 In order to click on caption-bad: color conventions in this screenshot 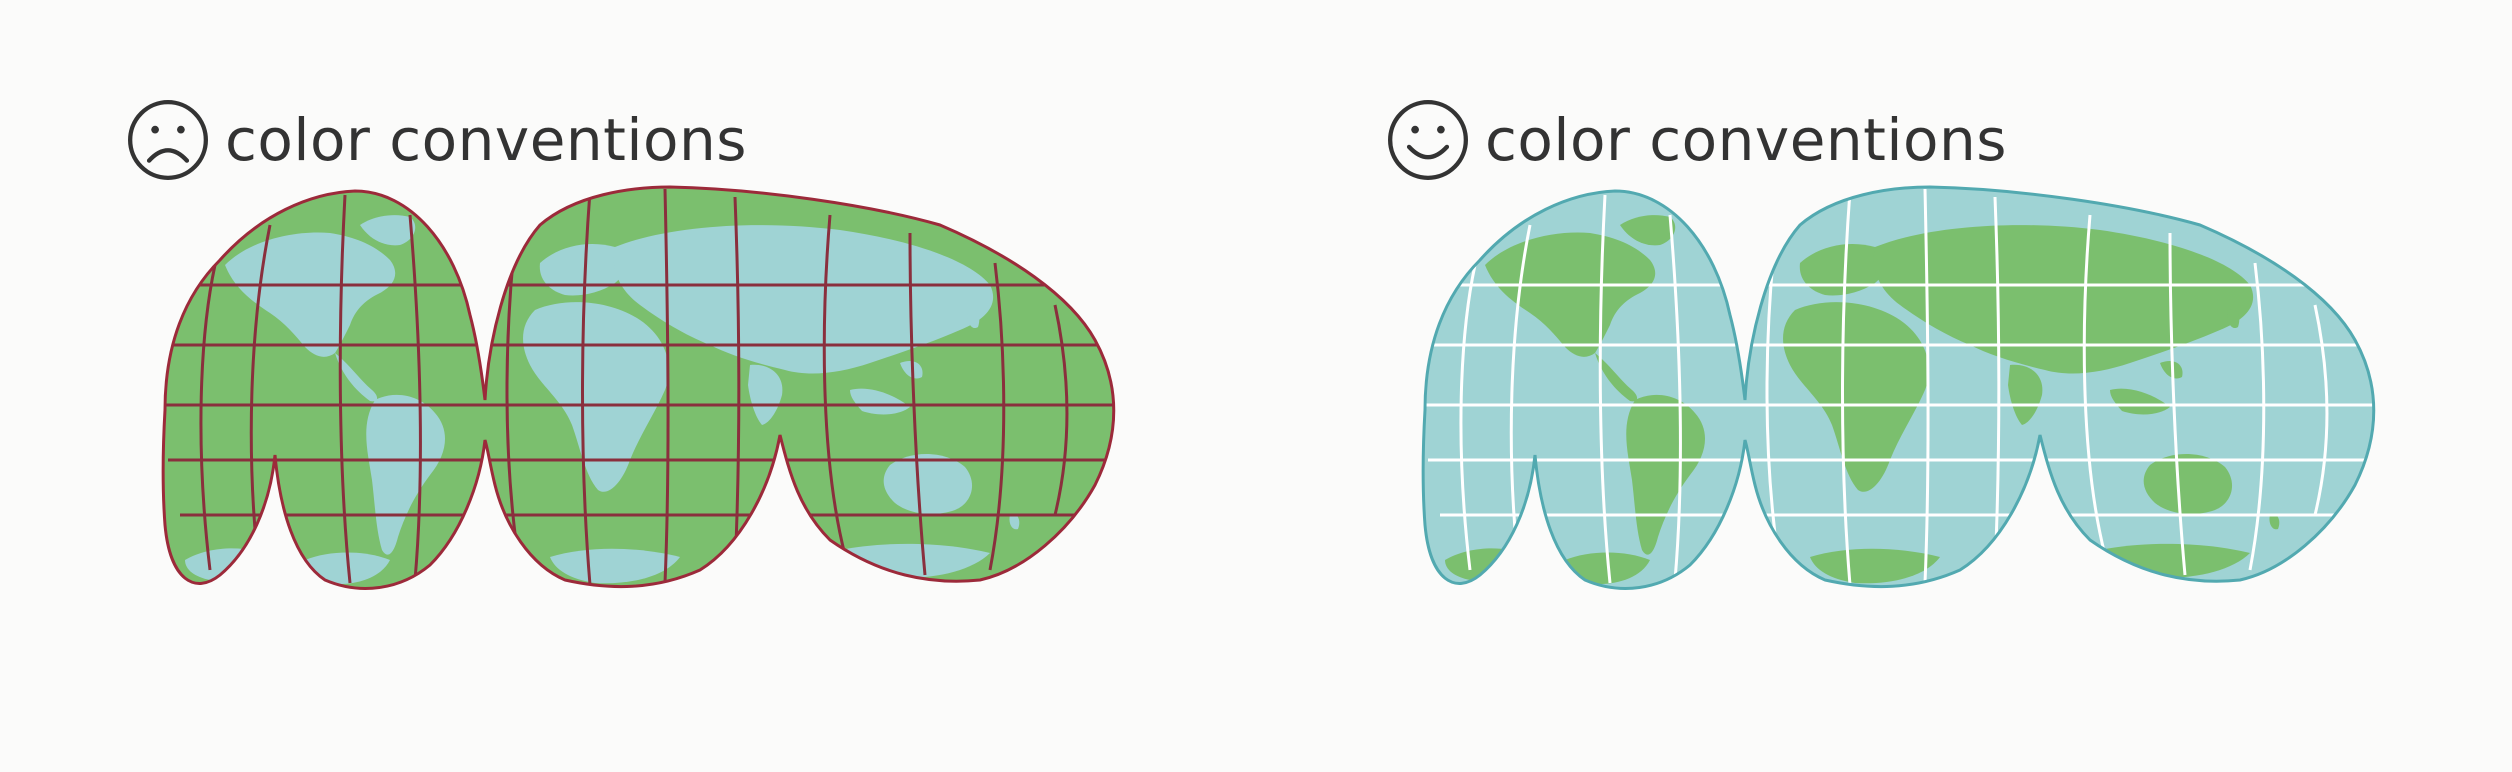, I will do `click(436, 140)`.